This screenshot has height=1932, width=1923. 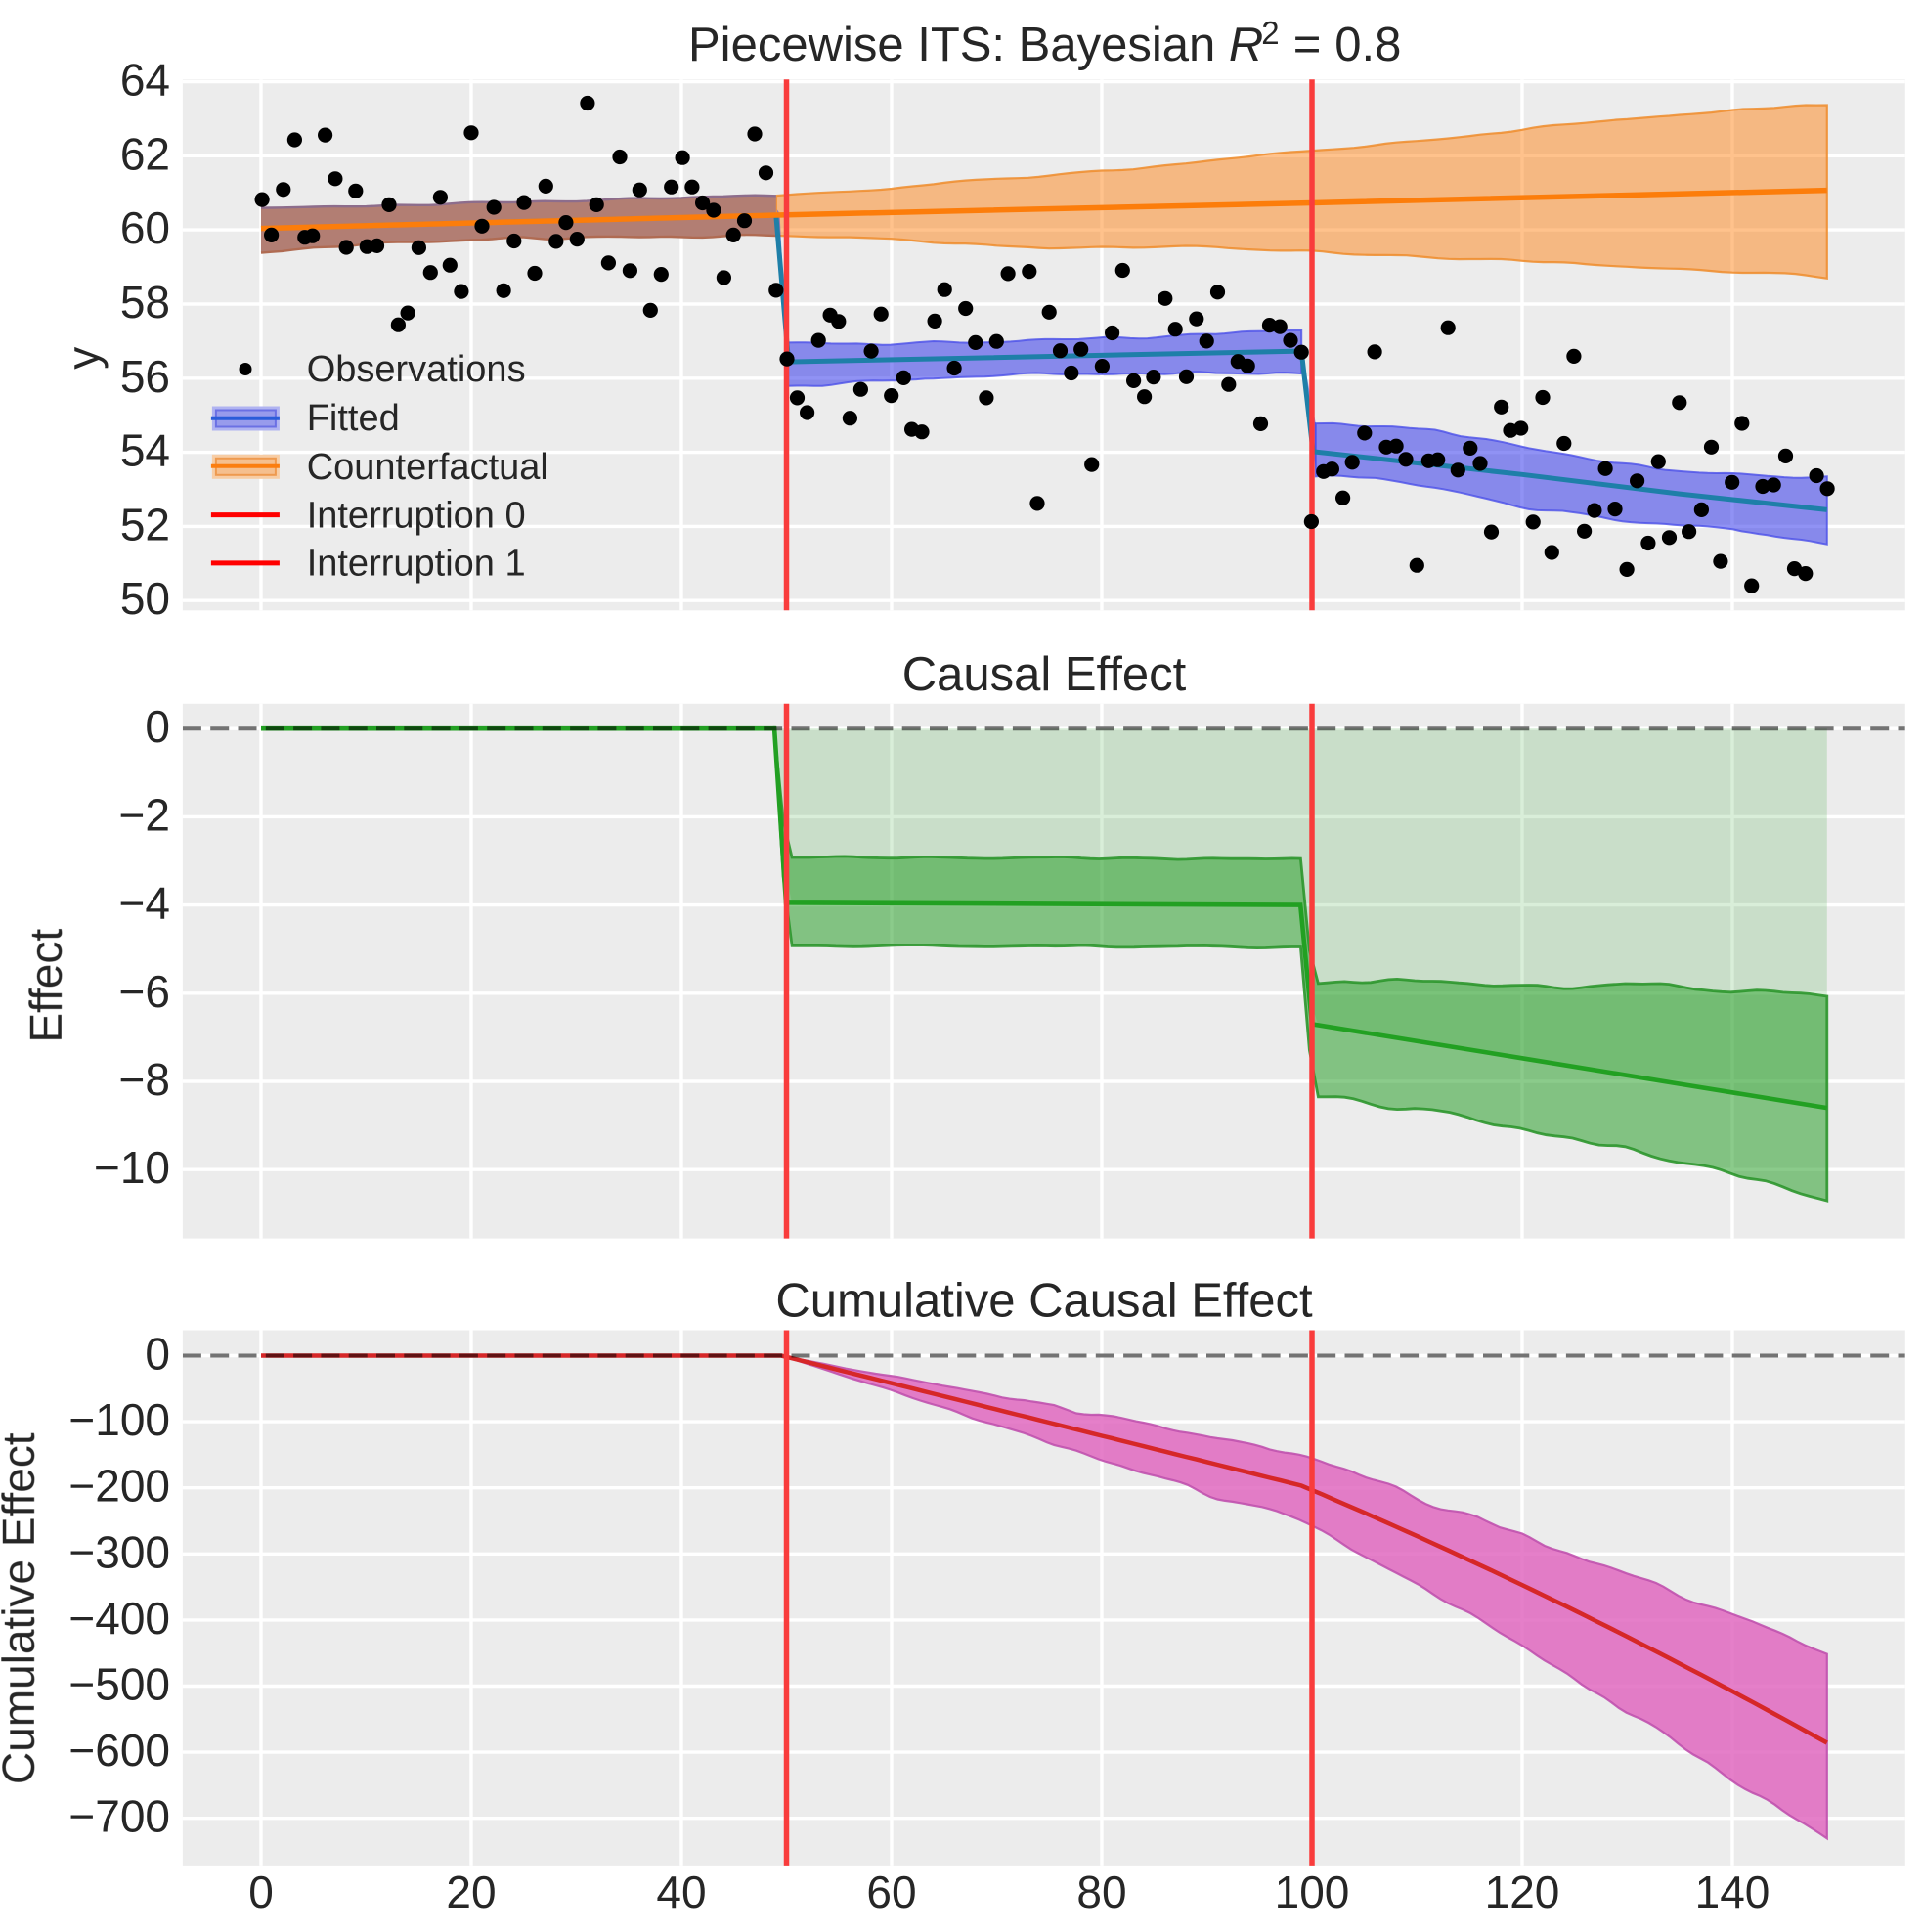 I want to click on svg-text: −100, so click(x=119, y=1419).